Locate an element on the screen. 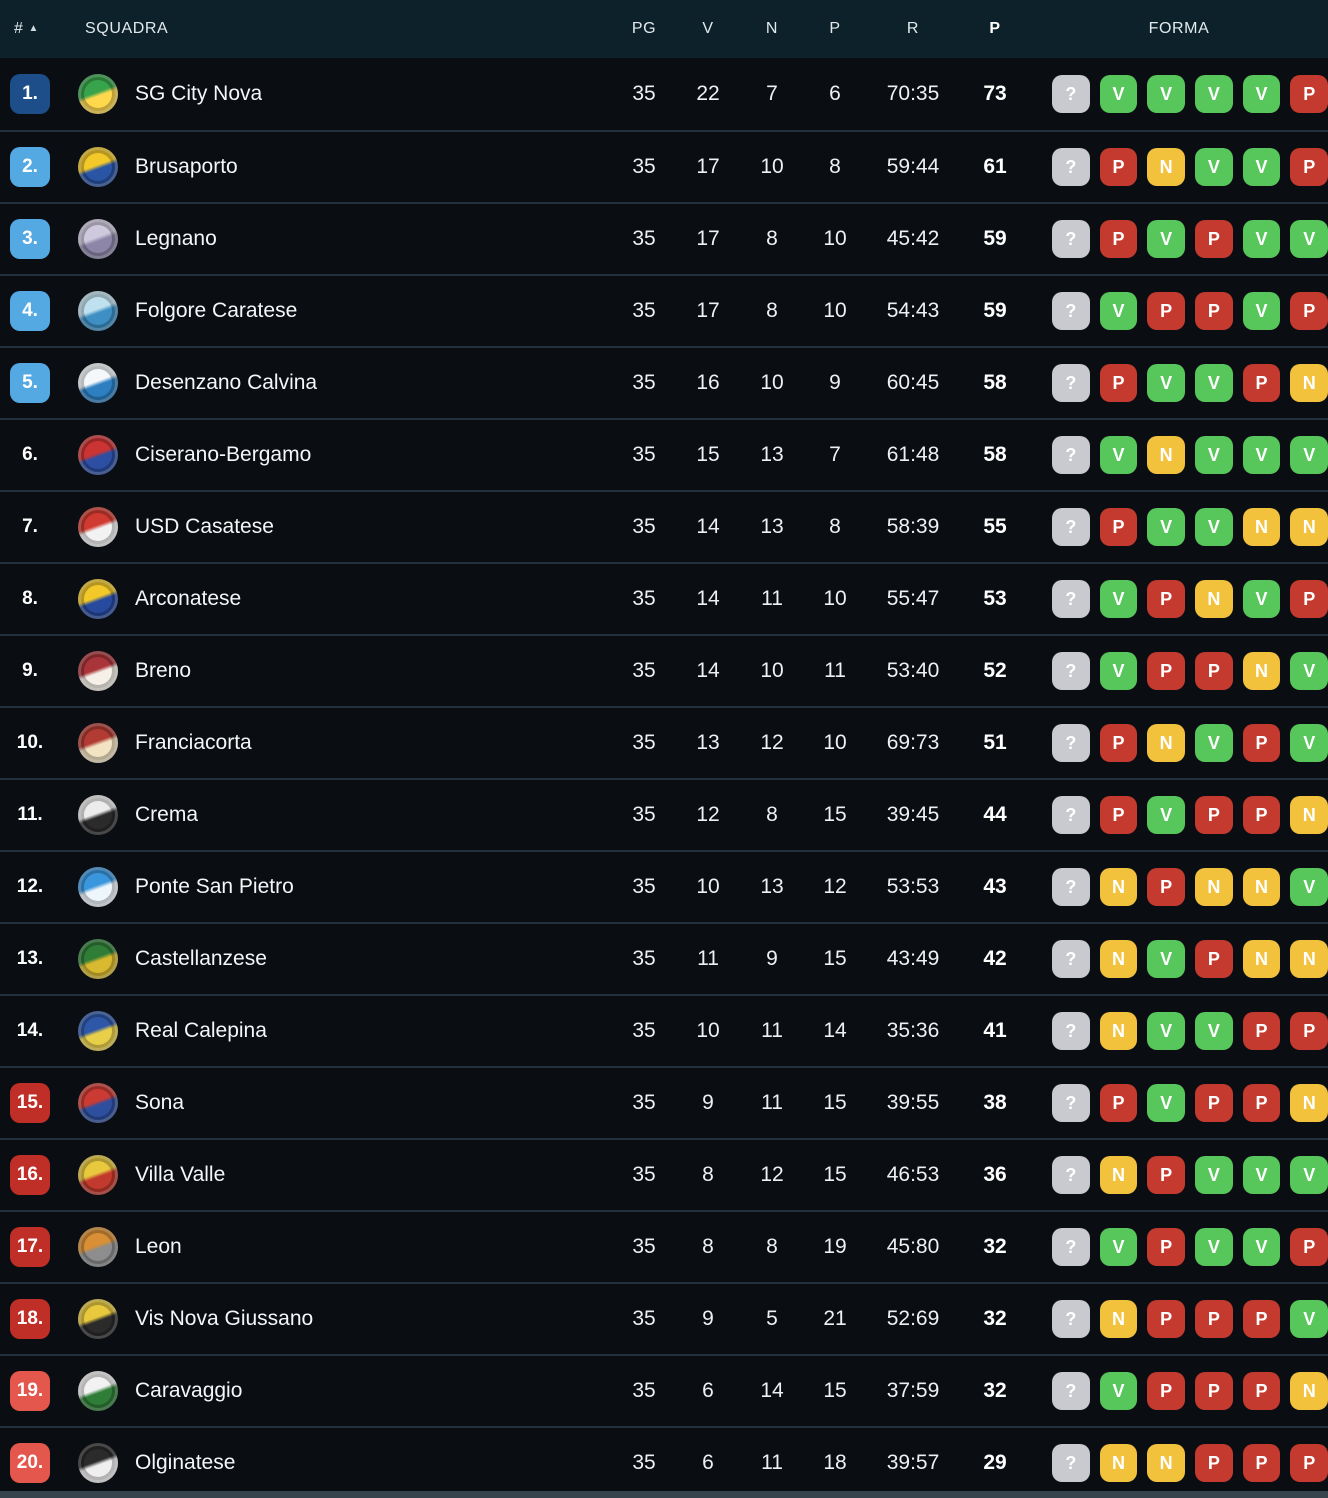 Image resolution: width=1328 pixels, height=1498 pixels. table-row: 2. Brusaporto 35 17 10 8 59:44 61 ? P N V V P is located at coordinates (664, 166).